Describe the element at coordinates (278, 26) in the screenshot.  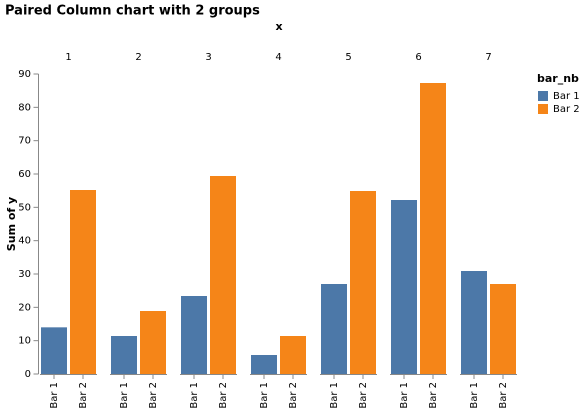
I see `facet-title: x` at that location.